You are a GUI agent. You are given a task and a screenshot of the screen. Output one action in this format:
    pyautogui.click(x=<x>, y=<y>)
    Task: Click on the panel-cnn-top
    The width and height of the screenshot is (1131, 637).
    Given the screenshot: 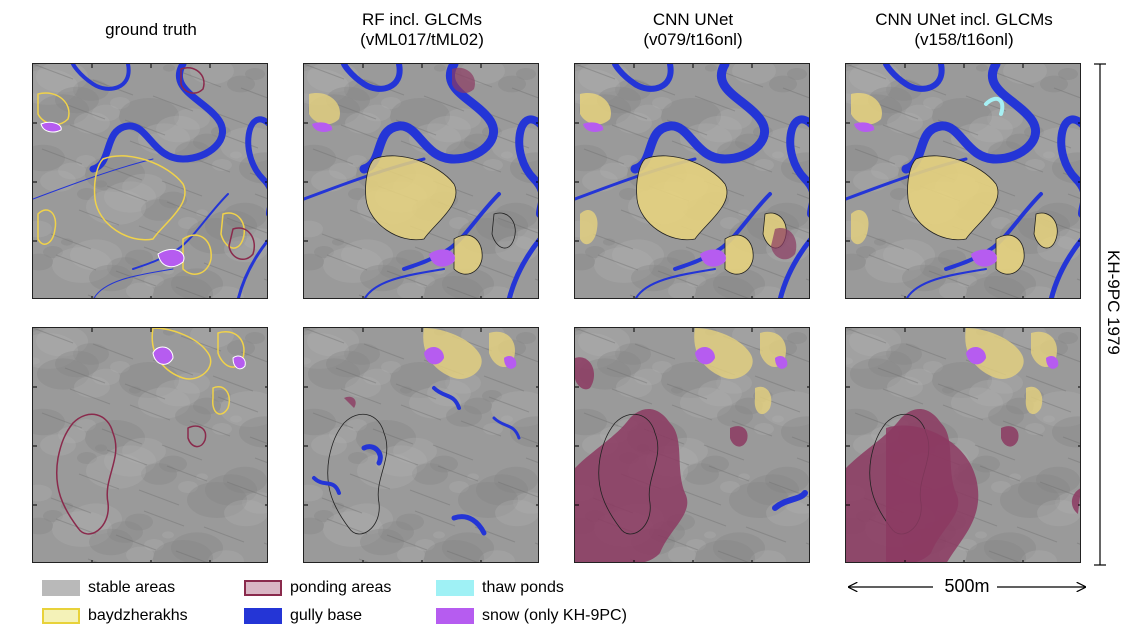 What is the action you would take?
    pyautogui.click(x=692, y=181)
    